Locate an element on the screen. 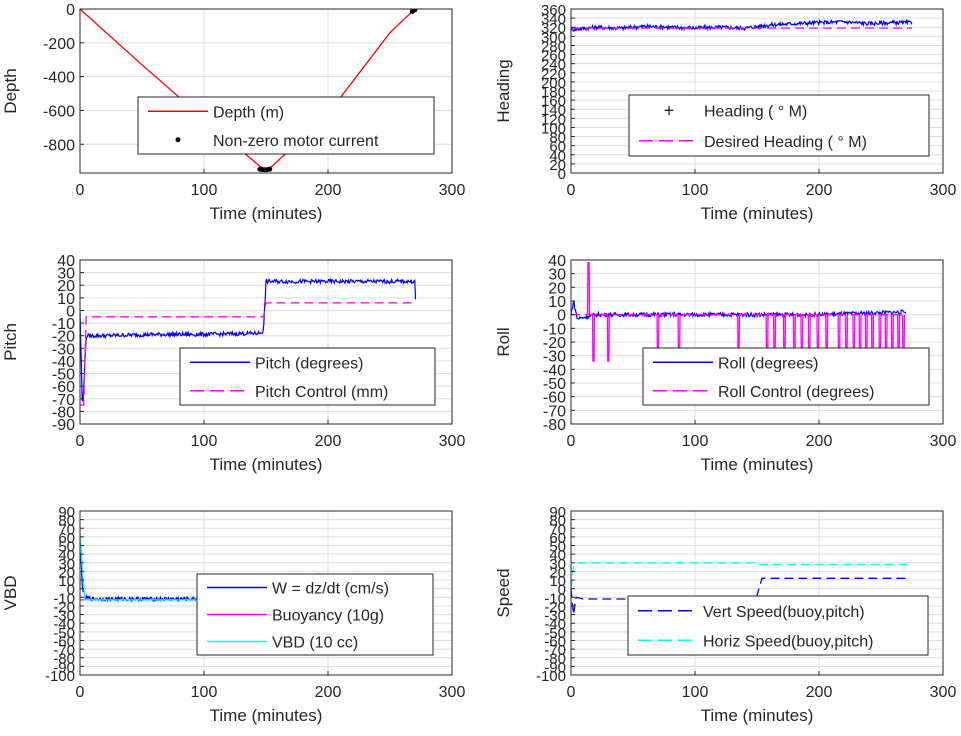 This screenshot has width=961, height=736. y-tick-label: 0 is located at coordinates (71, 590).